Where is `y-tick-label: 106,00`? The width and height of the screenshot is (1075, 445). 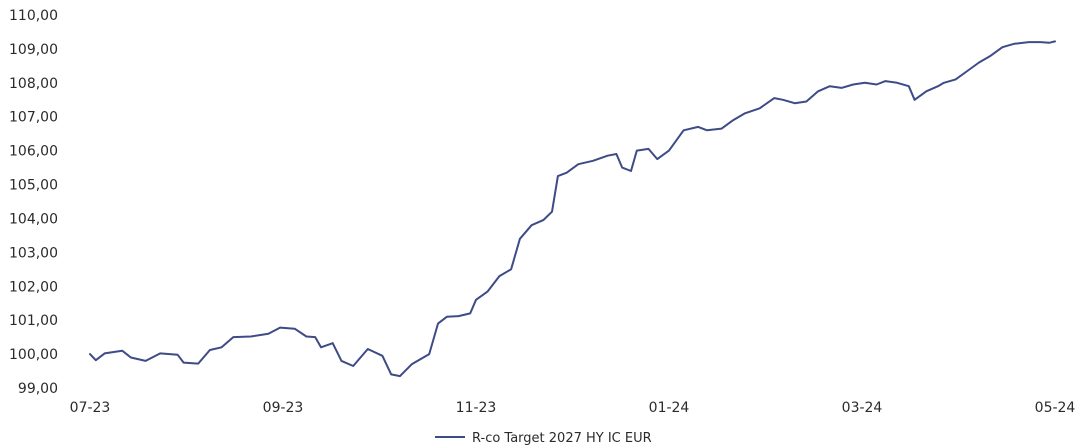
y-tick-label: 106,00 is located at coordinates (33, 152).